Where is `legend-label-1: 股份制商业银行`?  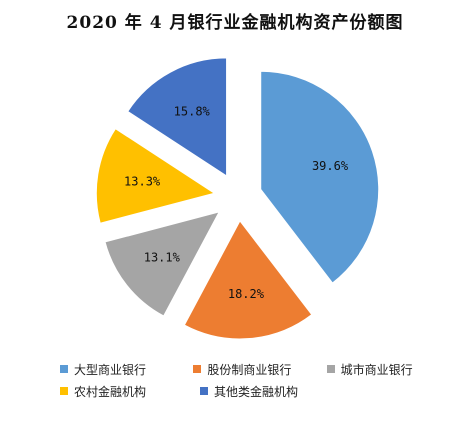 legend-label-1: 股份制商业银行 is located at coordinates (249, 369).